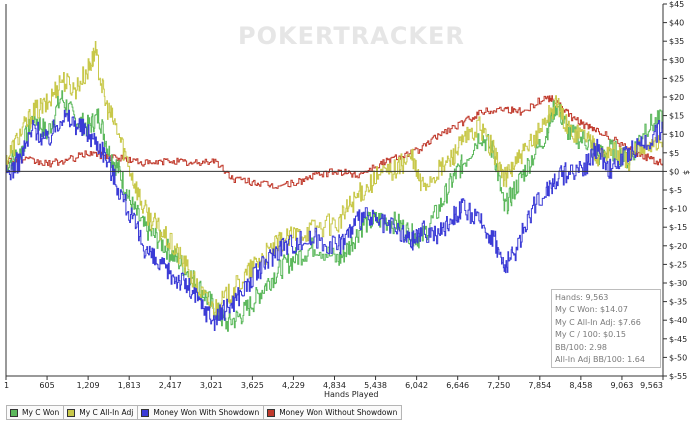 This screenshot has height=425, width=700. Describe the element at coordinates (334, 385) in the screenshot. I see `x-tick-label: 4,834` at that location.